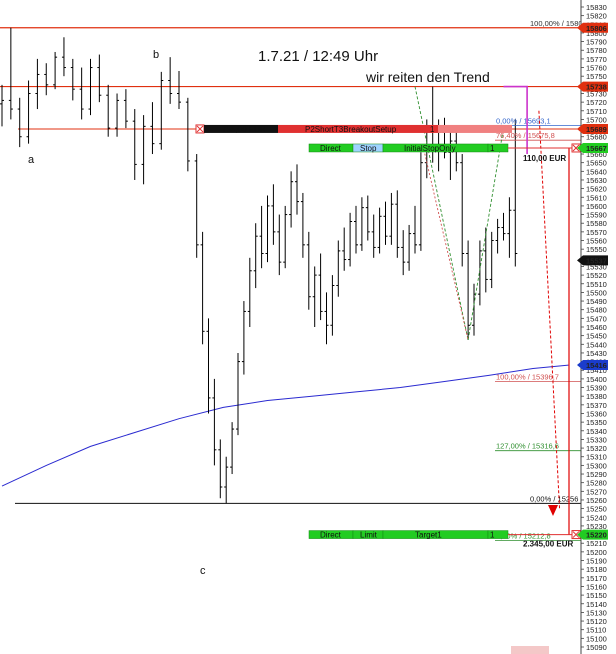  What do you see at coordinates (596, 180) in the screenshot?
I see `price-tick-label: 15630` at bounding box center [596, 180].